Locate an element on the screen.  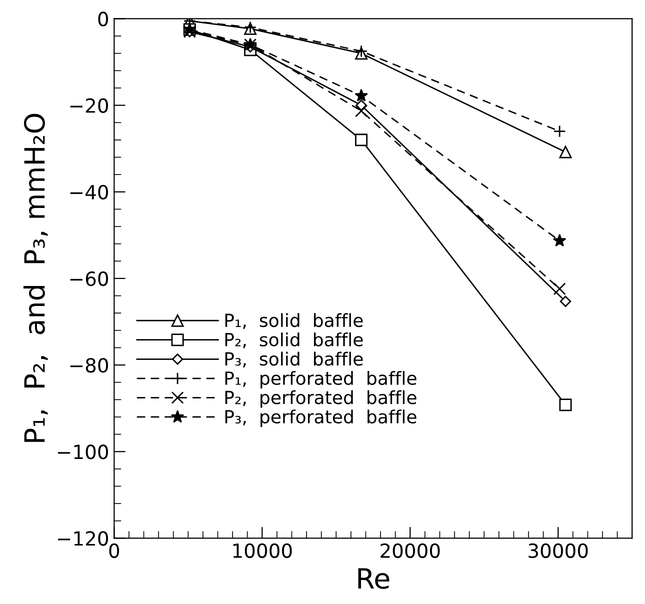
y-tick-label: −100 is located at coordinates (83, 452).